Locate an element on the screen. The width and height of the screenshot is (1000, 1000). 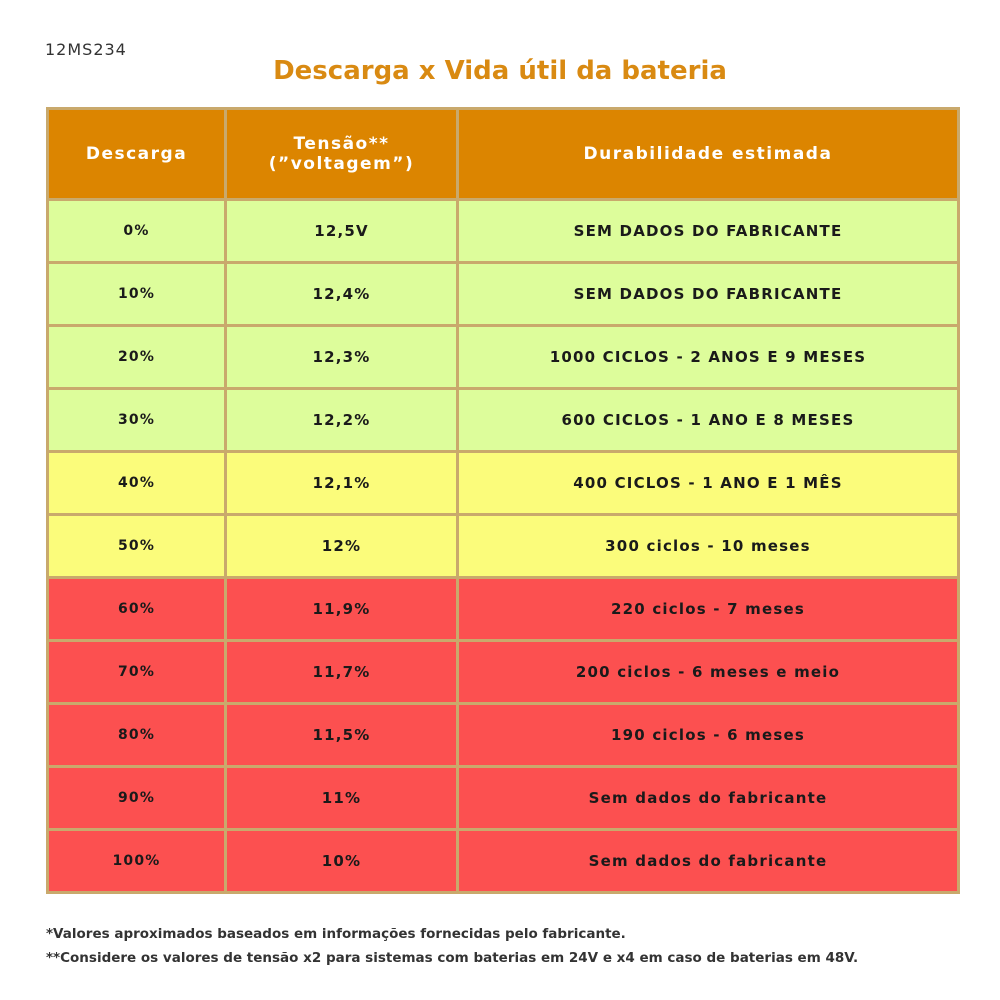
table-cell: 11% is located at coordinates (341, 798).